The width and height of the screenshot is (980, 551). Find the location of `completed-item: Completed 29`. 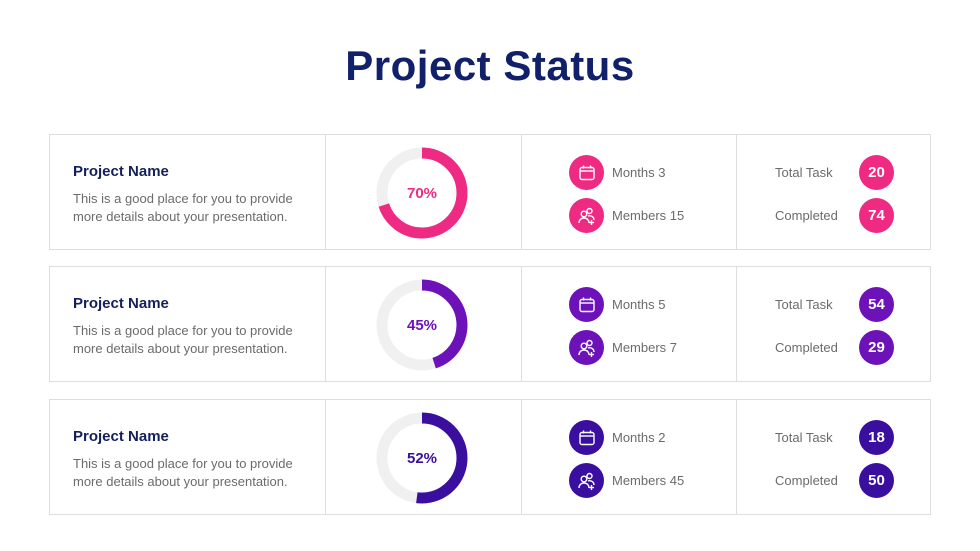

completed-item: Completed 29 is located at coordinates (855, 347).